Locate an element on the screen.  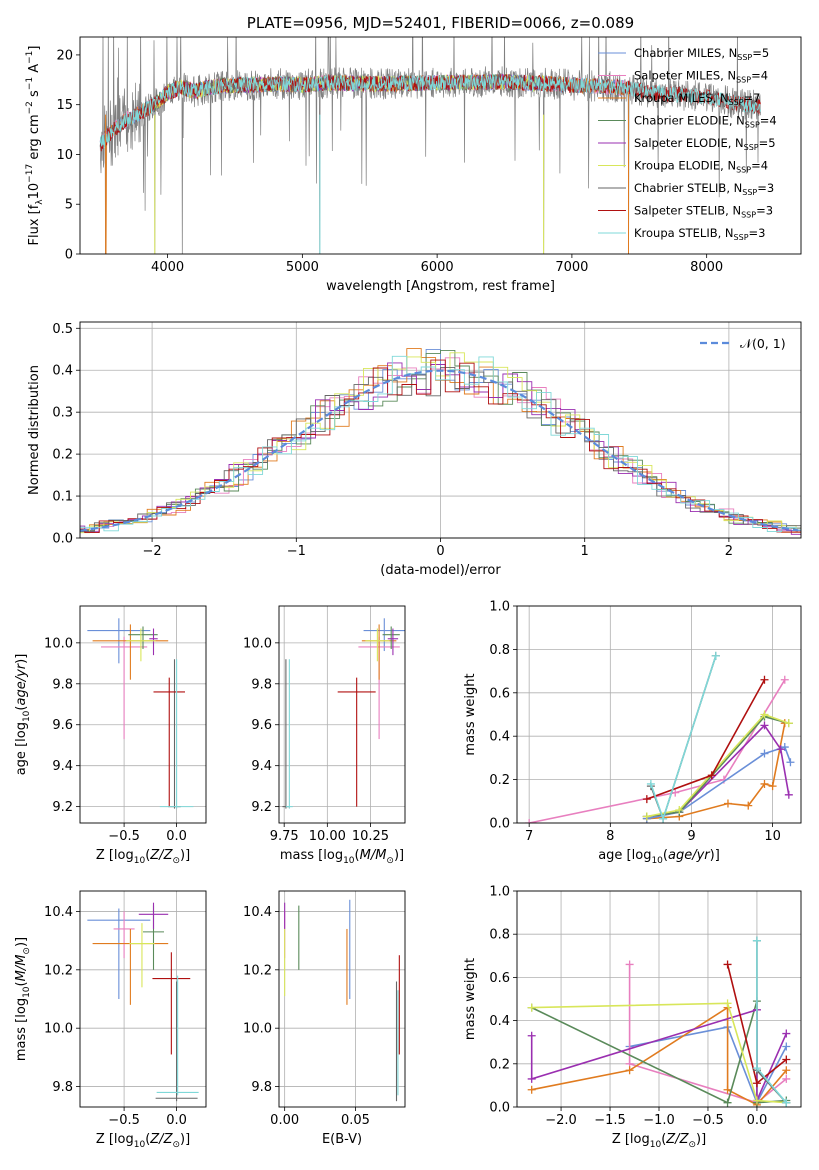
observed-spectrum is located at coordinates (430, 145).